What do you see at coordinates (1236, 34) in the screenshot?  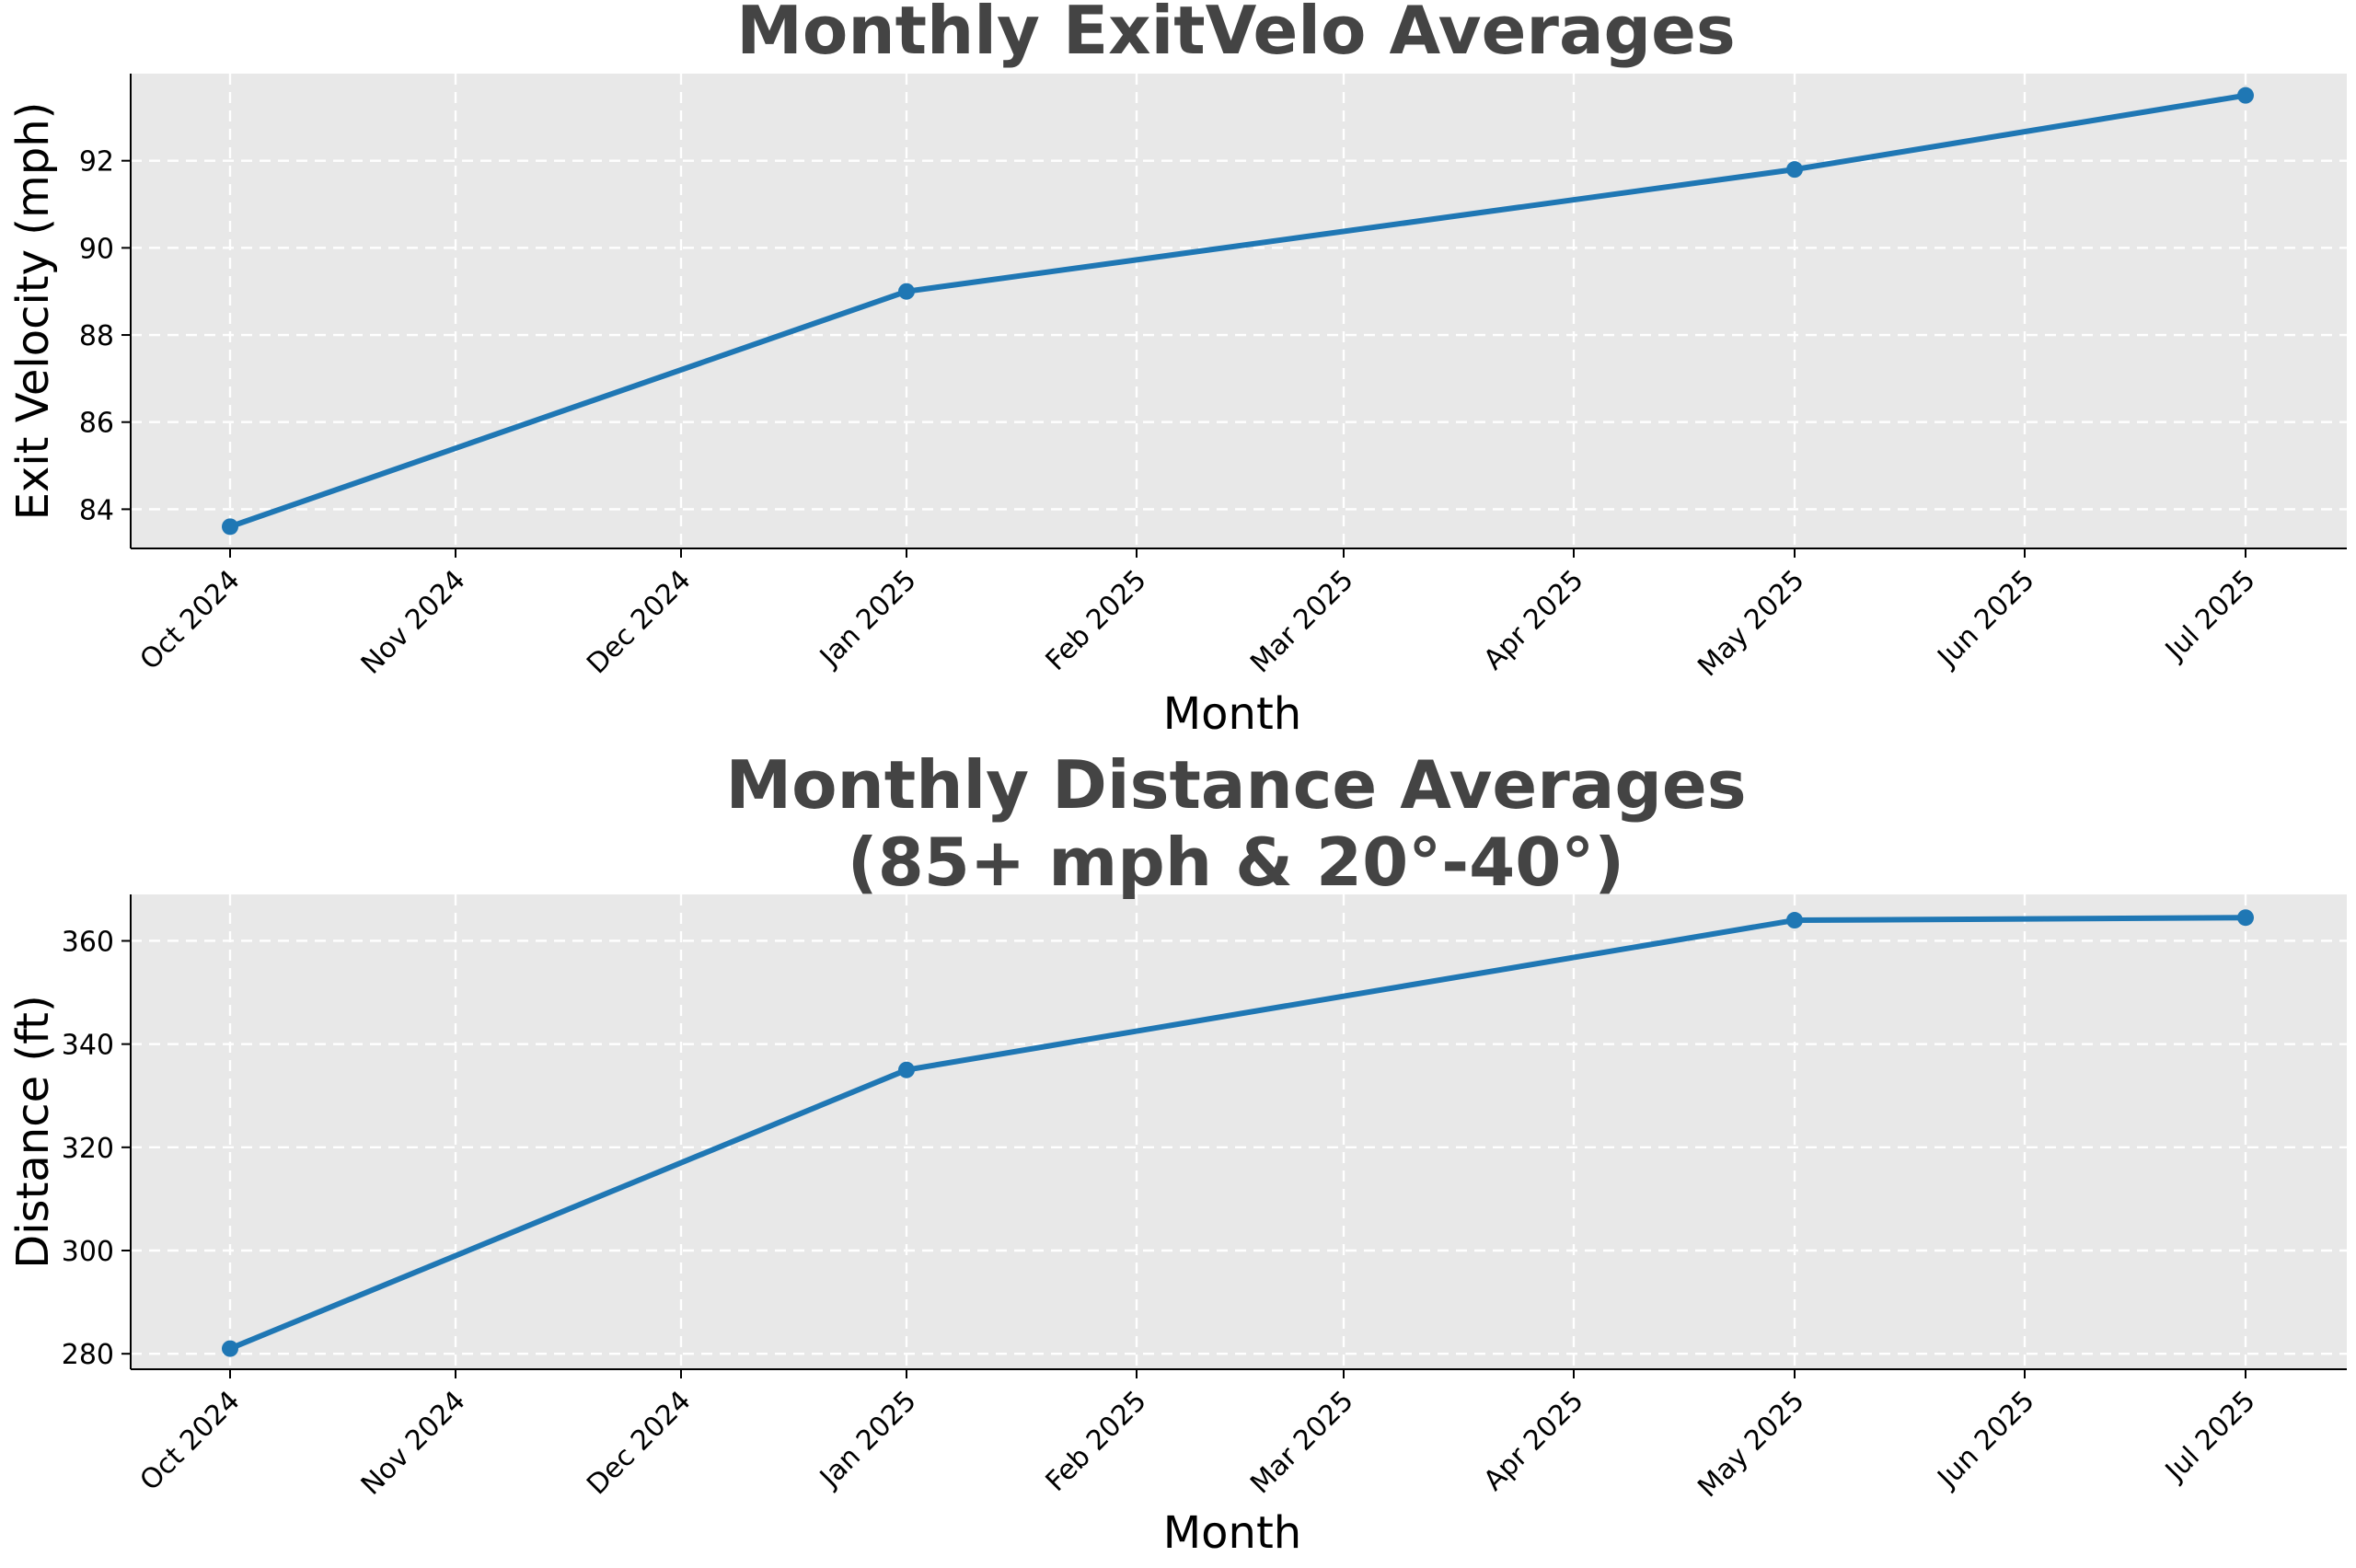 I see `chart-title: Monthly ExitVelo Averages` at bounding box center [1236, 34].